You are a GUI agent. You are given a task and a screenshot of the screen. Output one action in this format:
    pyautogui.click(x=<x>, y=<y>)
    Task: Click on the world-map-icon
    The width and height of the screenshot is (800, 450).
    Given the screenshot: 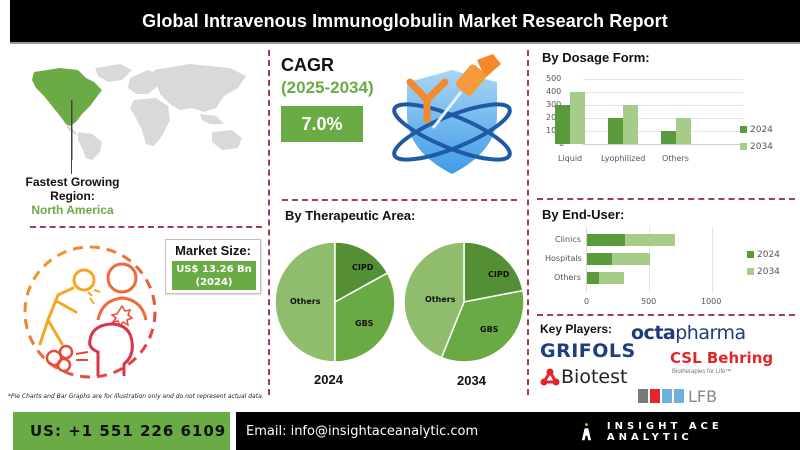 What is the action you would take?
    pyautogui.click(x=139, y=112)
    